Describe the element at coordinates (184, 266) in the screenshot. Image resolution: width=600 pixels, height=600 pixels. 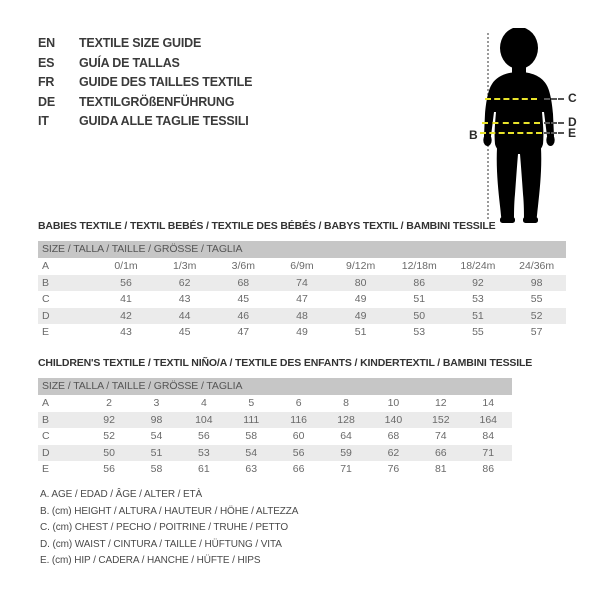
I see `cell: 1/3m` at that location.